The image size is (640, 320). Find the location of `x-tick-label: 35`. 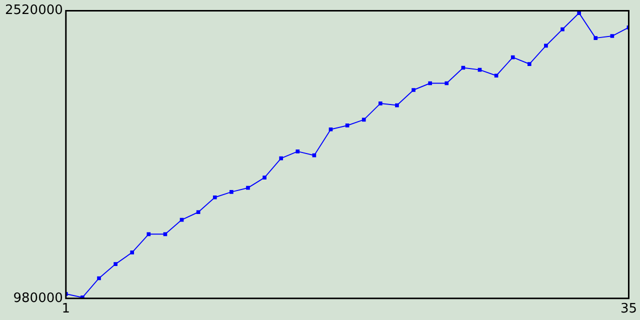

x-tick-label: 35 is located at coordinates (628, 309).